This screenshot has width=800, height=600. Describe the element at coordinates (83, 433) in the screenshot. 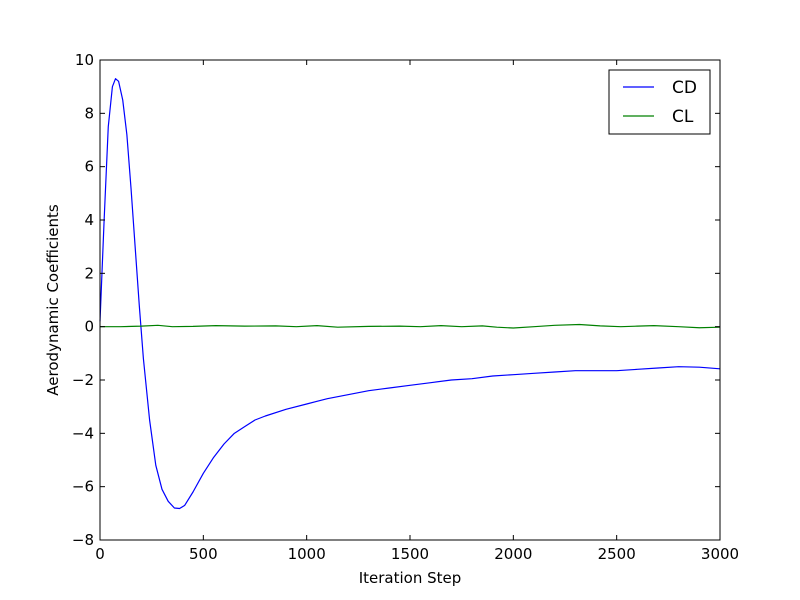

I see `y-tick-label: −4` at that location.